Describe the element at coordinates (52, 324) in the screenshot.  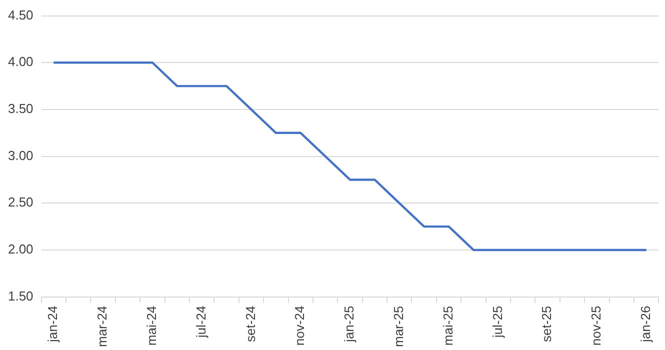
I see `x-tick-label: jan-24` at that location.